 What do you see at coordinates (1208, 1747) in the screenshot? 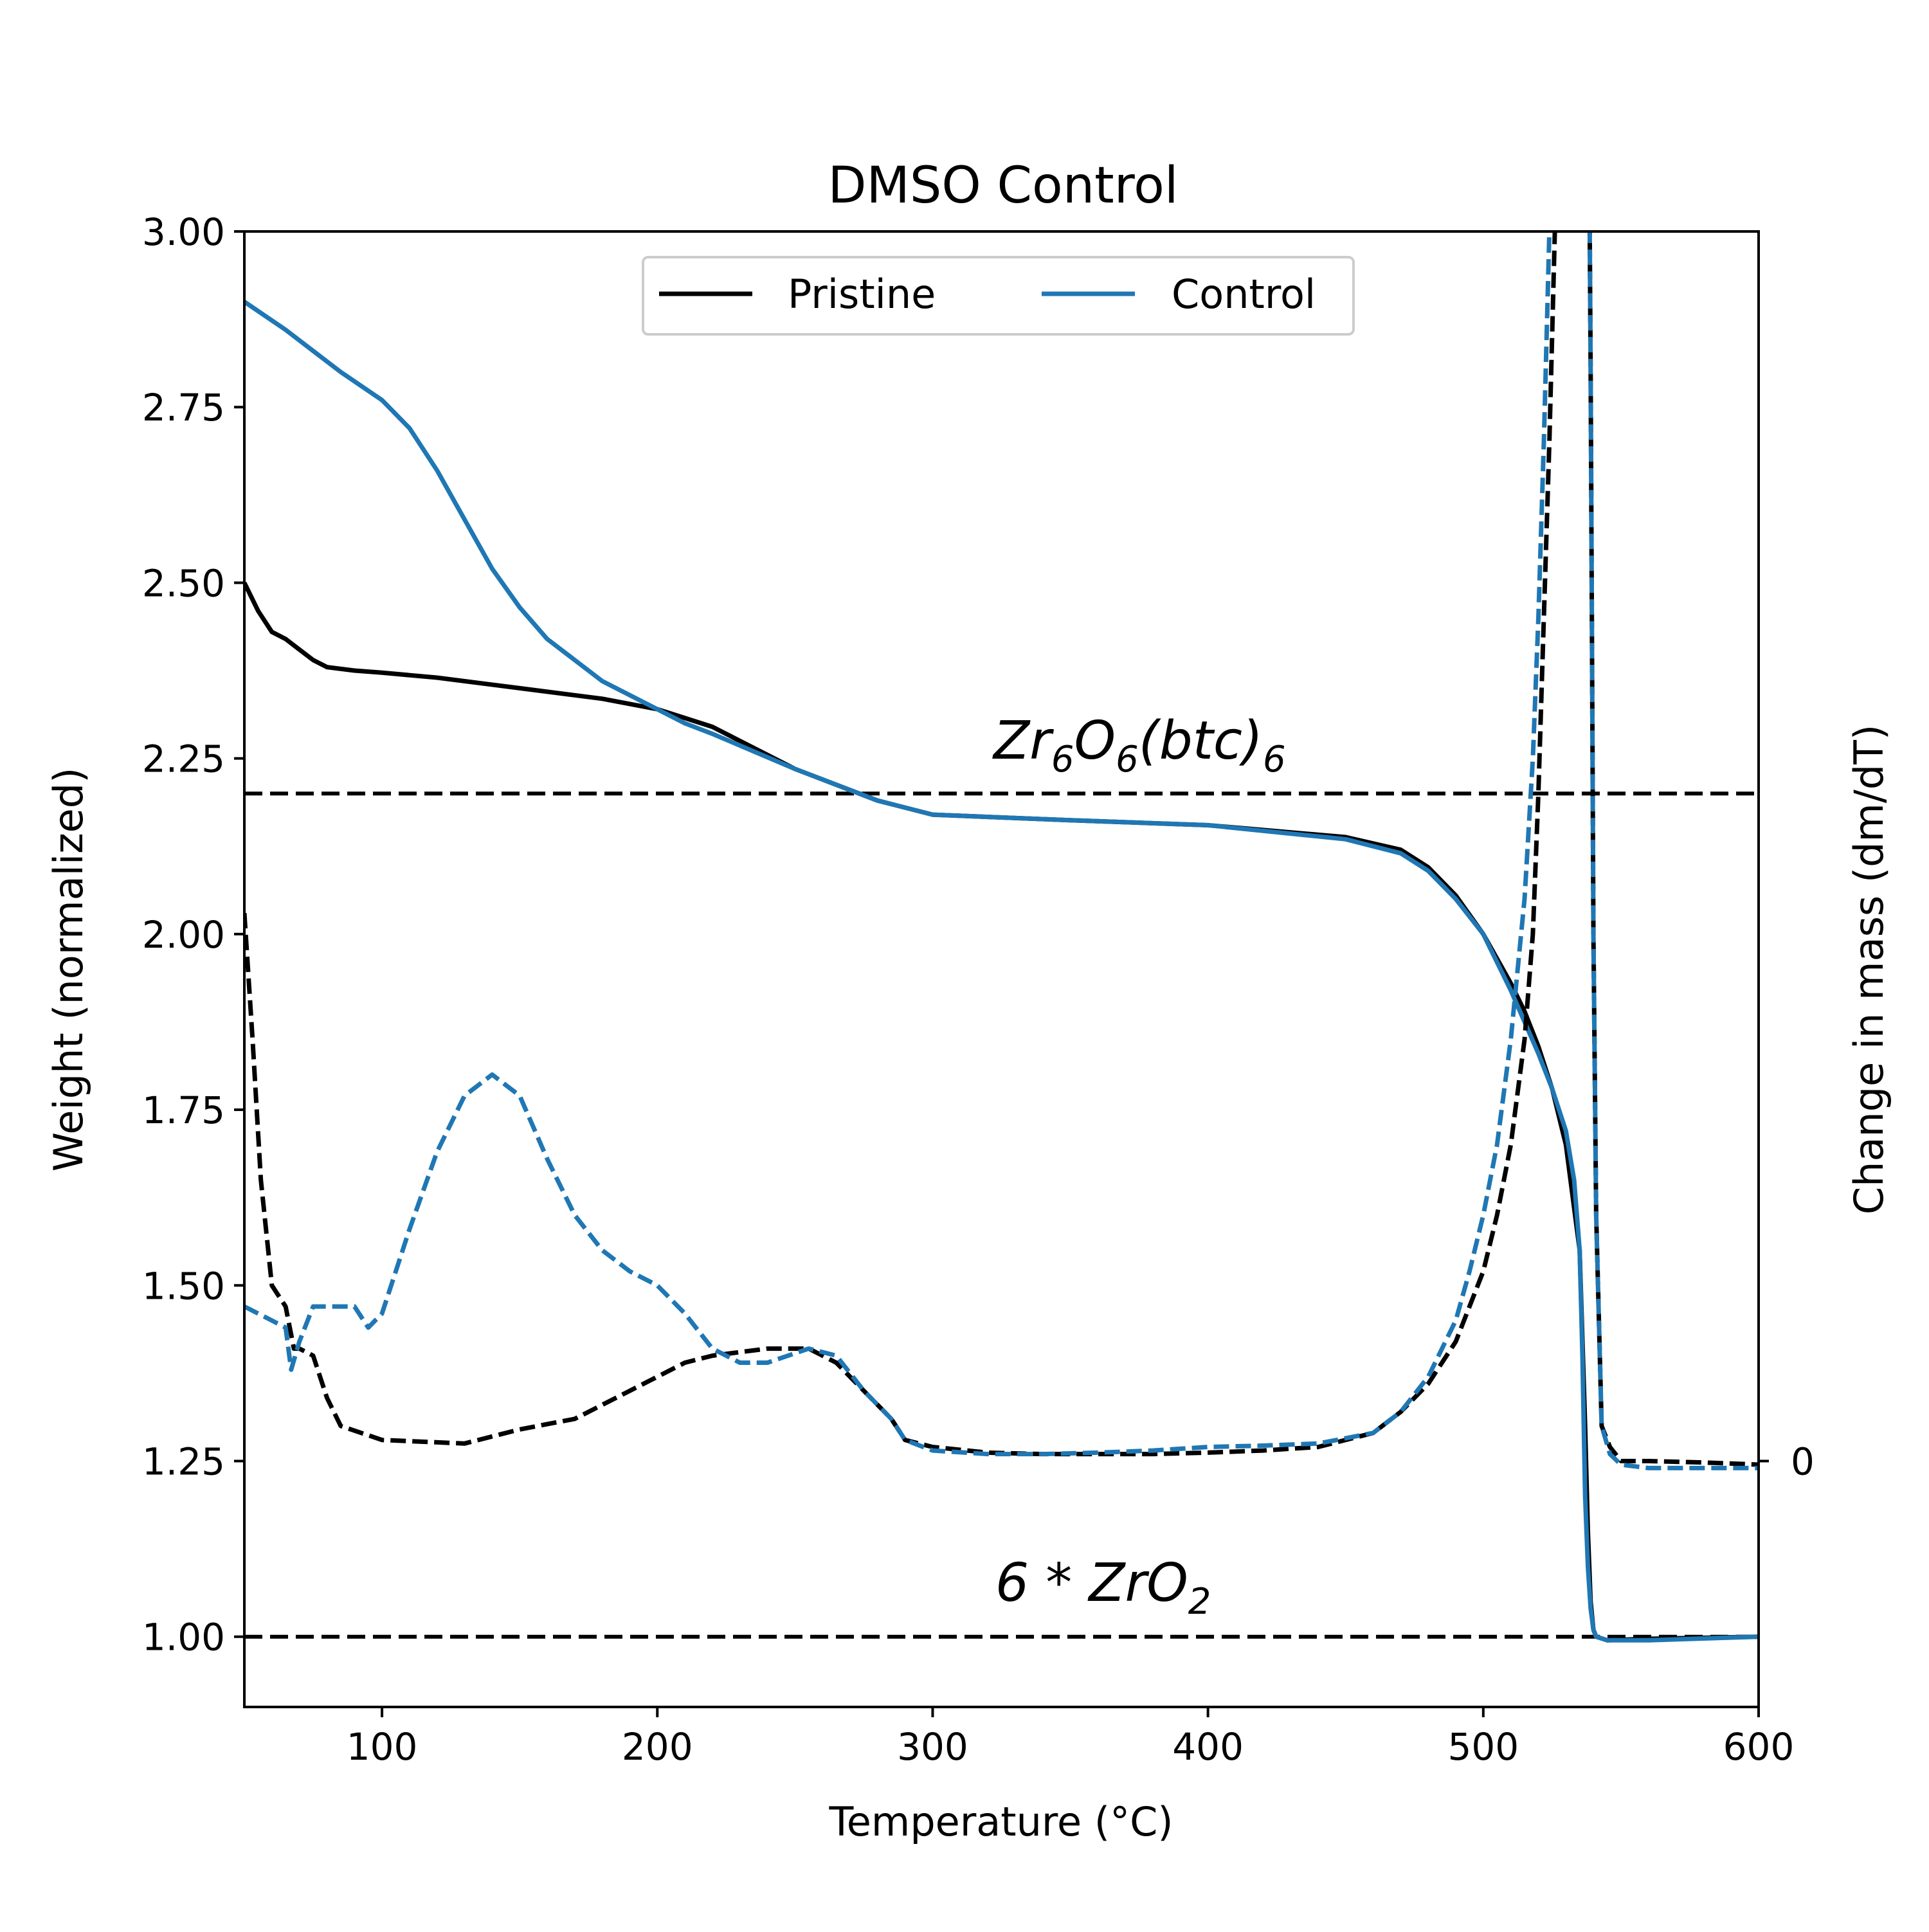
I see `x-tick-label: 400` at bounding box center [1208, 1747].